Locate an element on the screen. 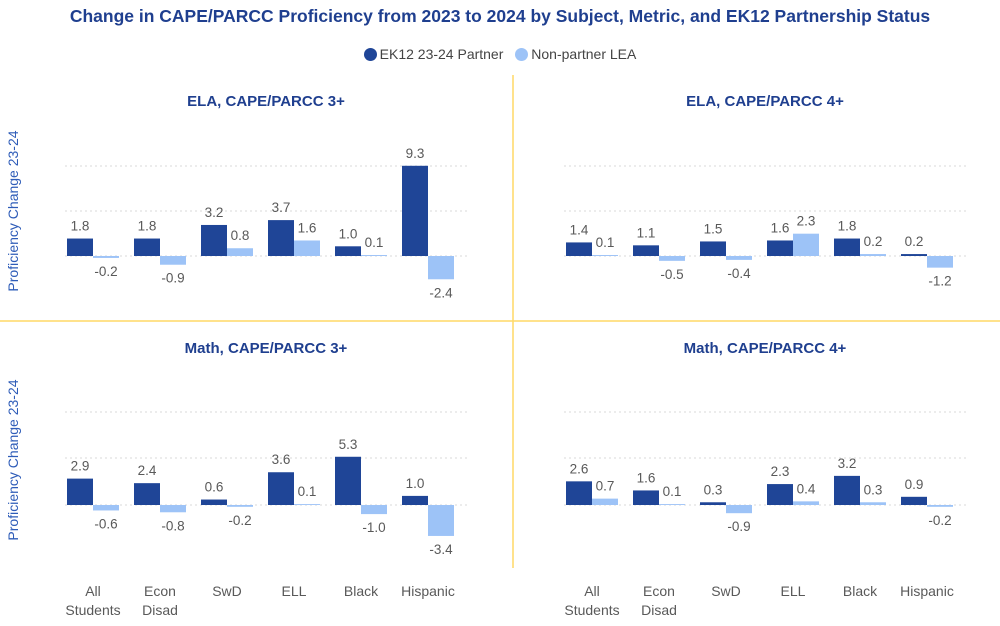  value-label-1-partner-3: 3.7 is located at coordinates (281, 207).